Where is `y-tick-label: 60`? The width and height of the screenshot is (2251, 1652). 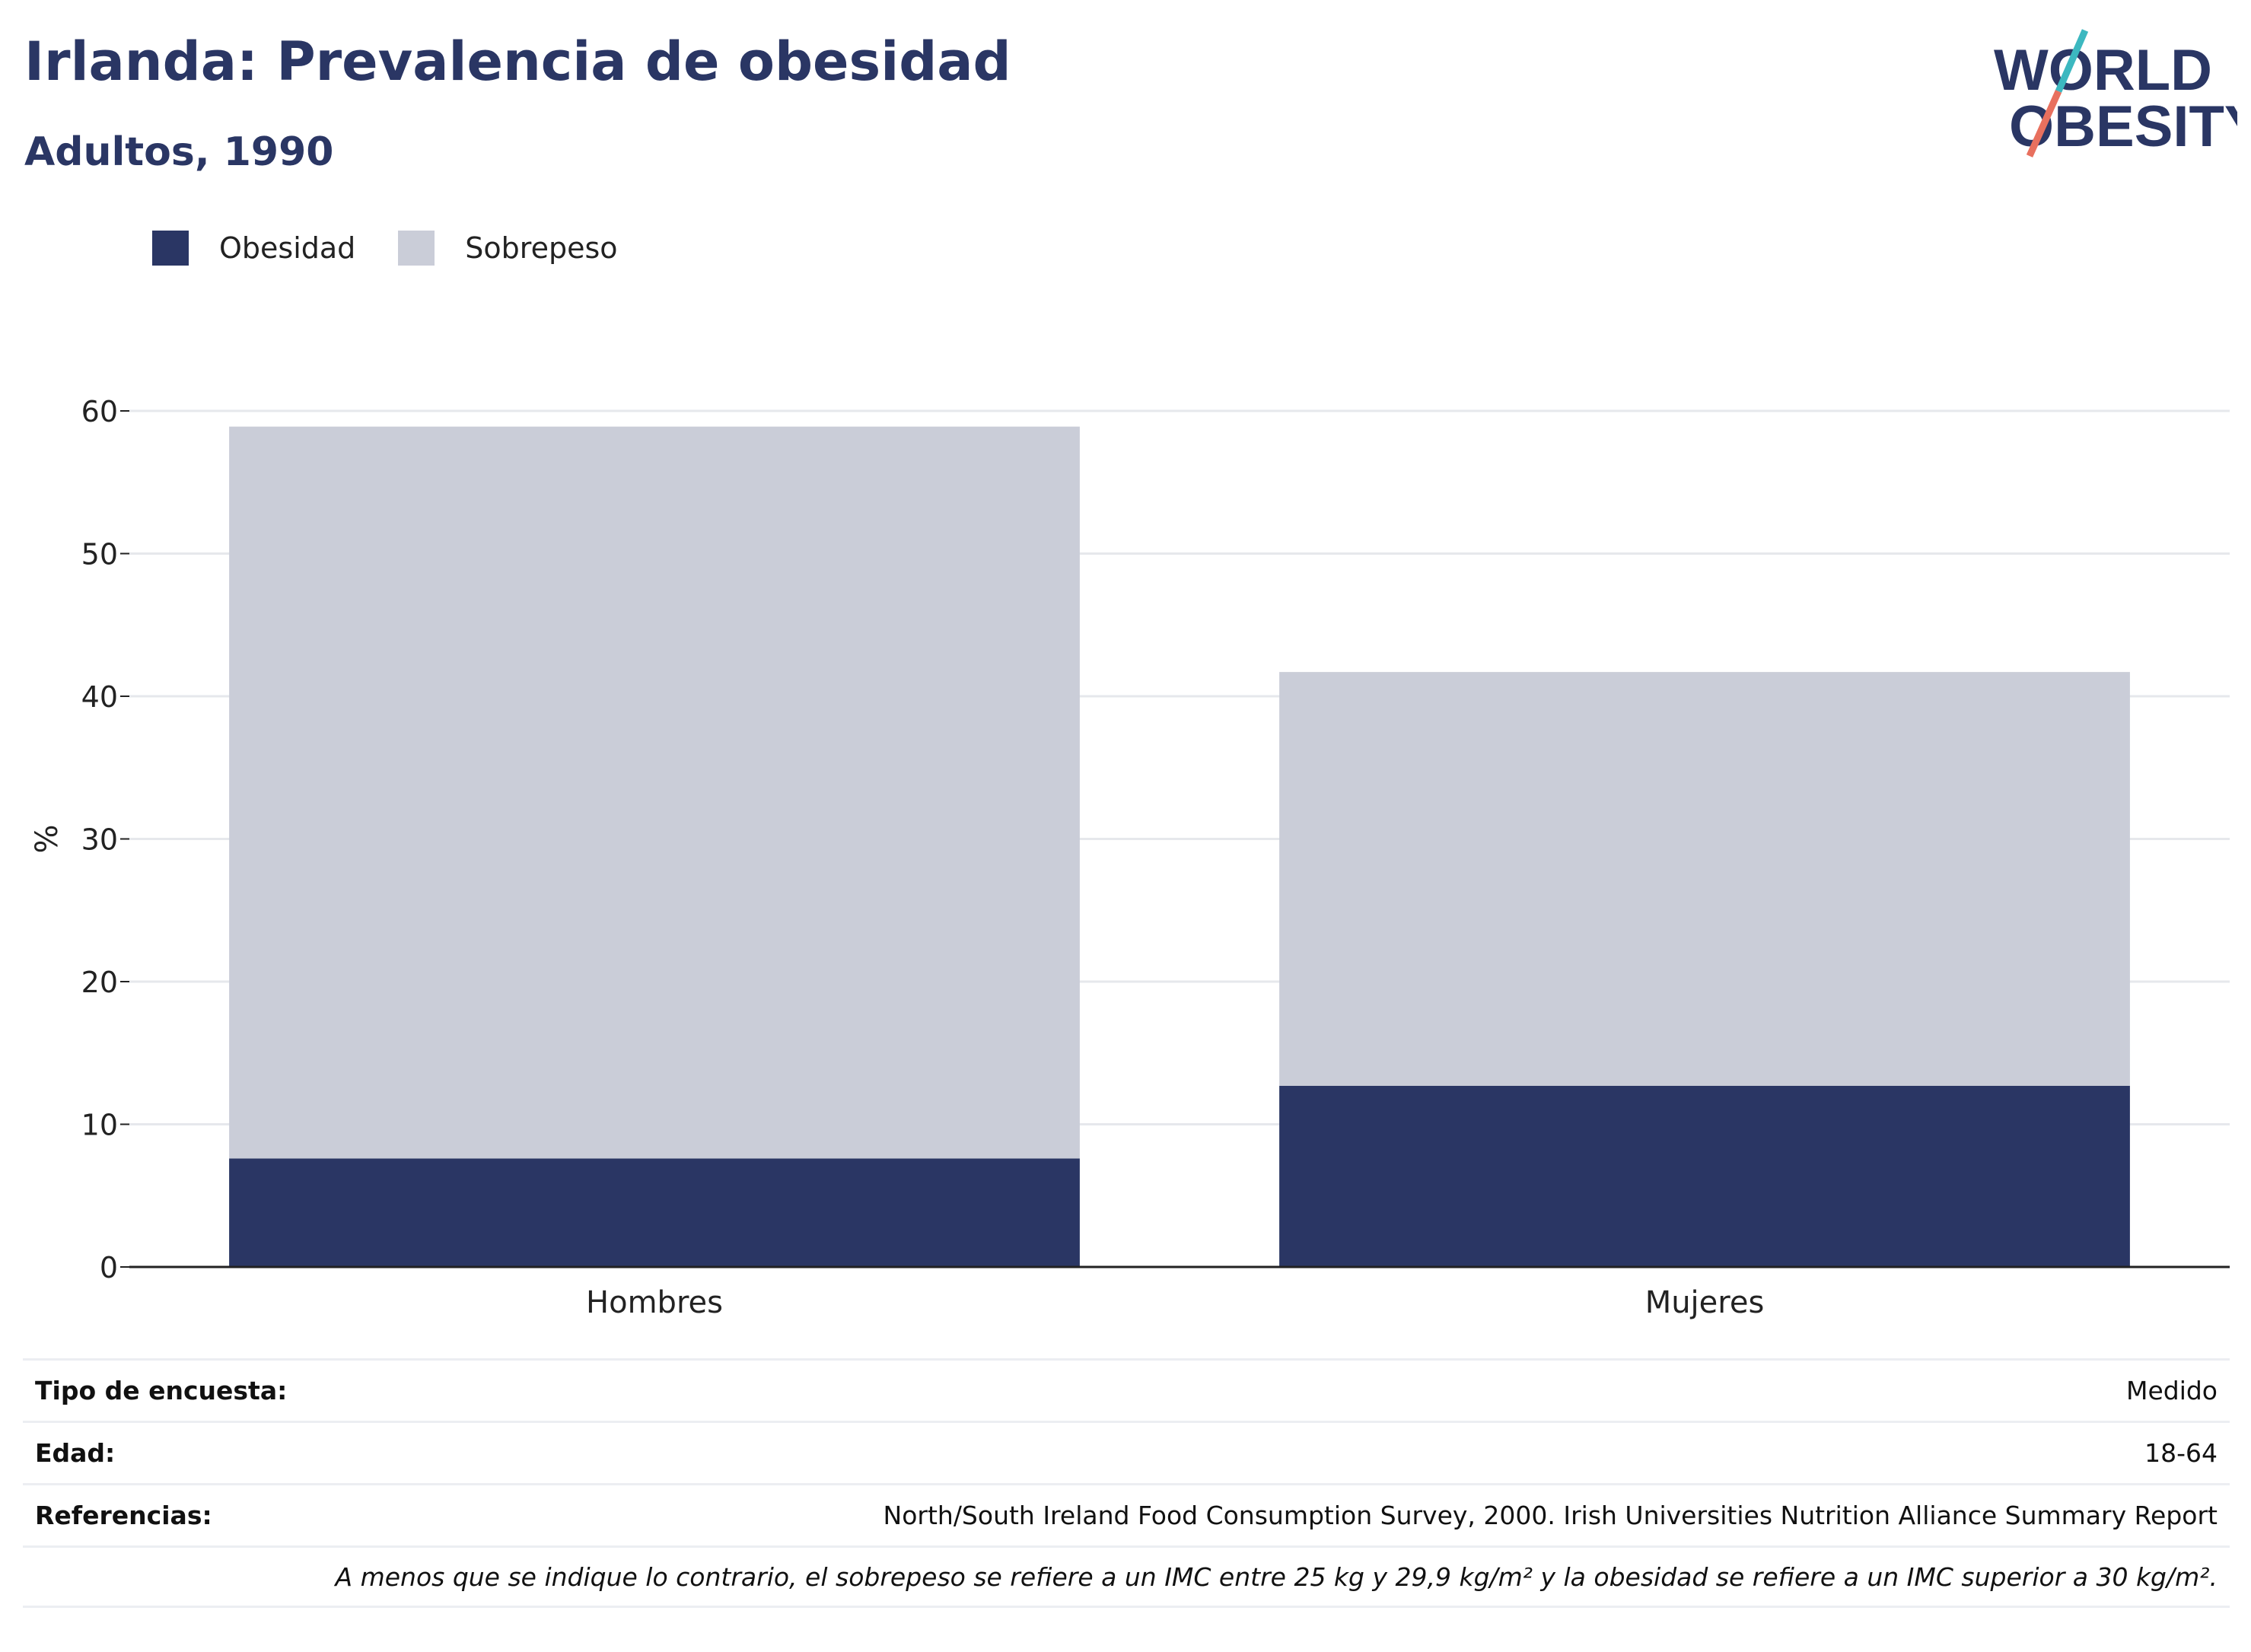 y-tick-label: 60 is located at coordinates (99, 411).